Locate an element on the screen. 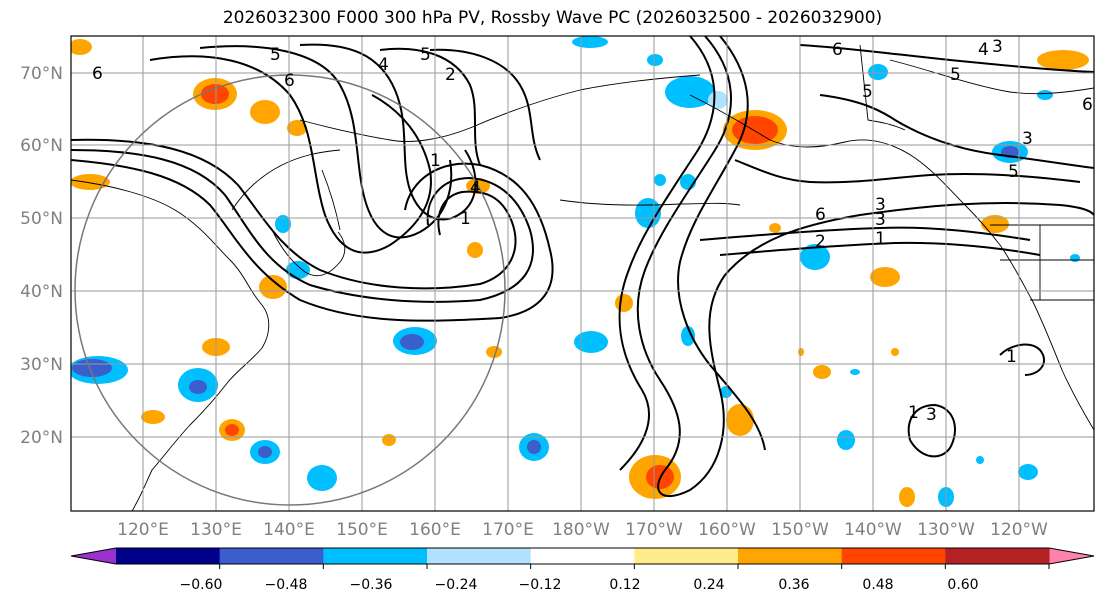 This screenshot has width=1105, height=604. lon-label: 140°W is located at coordinates (873, 530).